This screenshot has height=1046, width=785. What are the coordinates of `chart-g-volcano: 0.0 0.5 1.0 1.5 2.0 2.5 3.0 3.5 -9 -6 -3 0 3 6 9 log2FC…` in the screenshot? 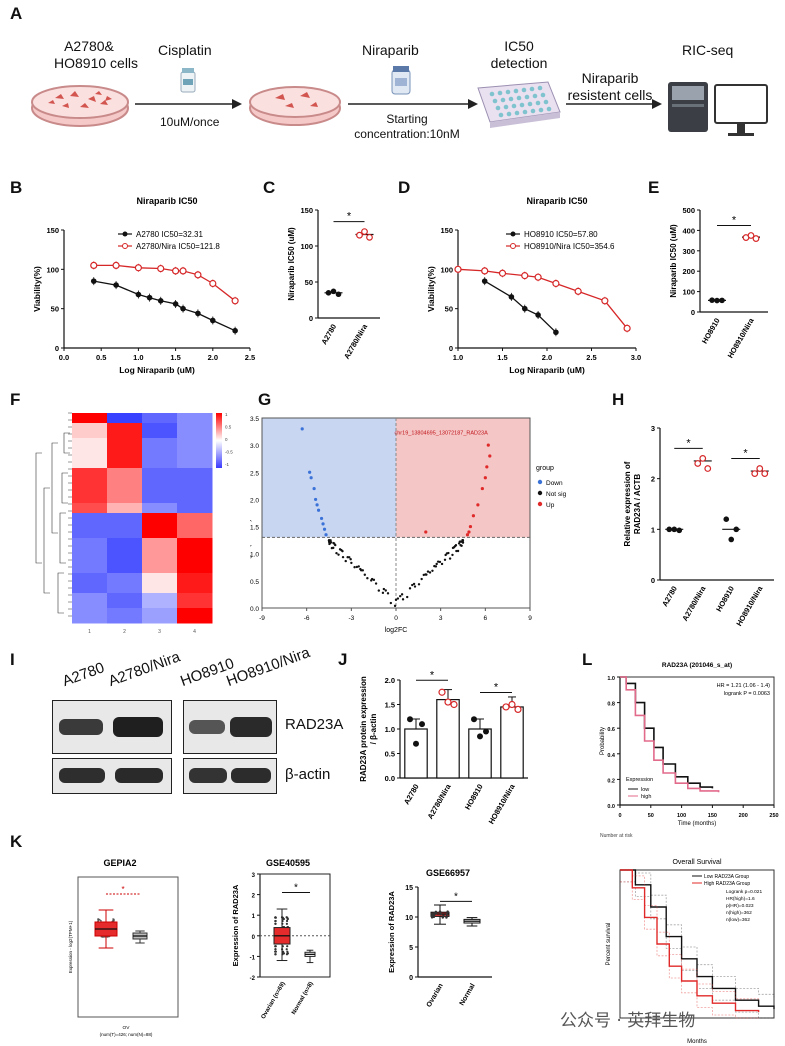 It's located at (408, 525).